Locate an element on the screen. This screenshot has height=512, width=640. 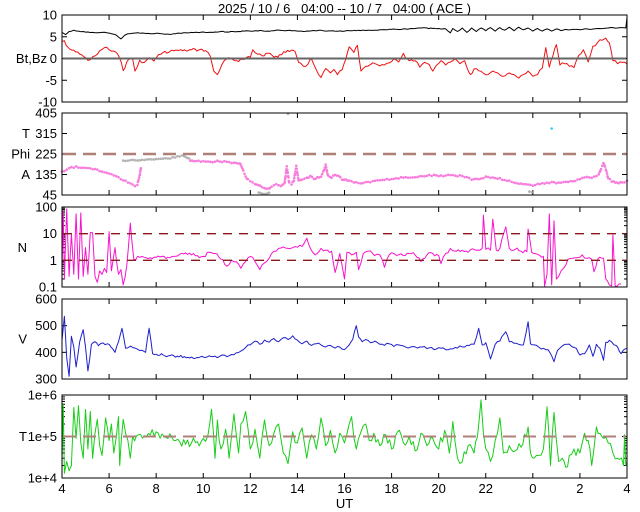
x-tick-label: 6 is located at coordinates (108, 488).